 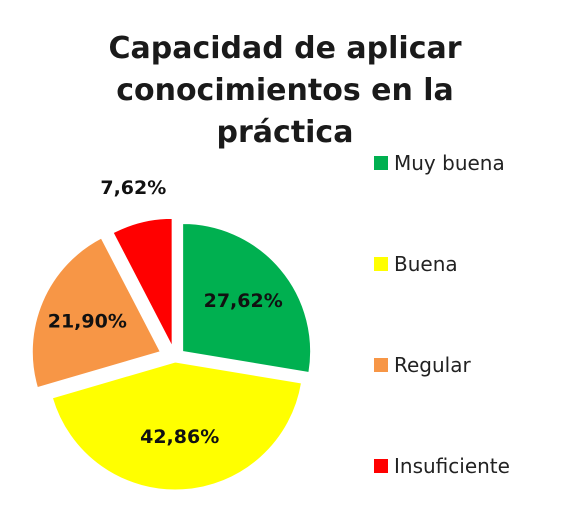 I want to click on legend-swatch-muy-buena, so click(x=381, y=163).